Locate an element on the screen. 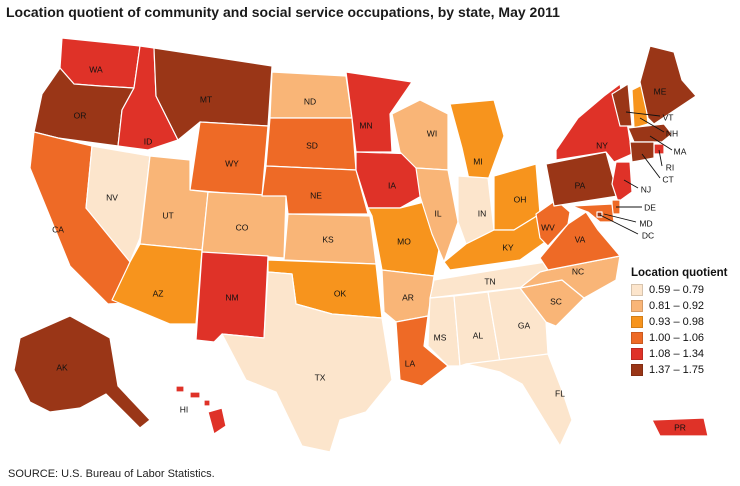  state-wa is located at coordinates (100, 63).